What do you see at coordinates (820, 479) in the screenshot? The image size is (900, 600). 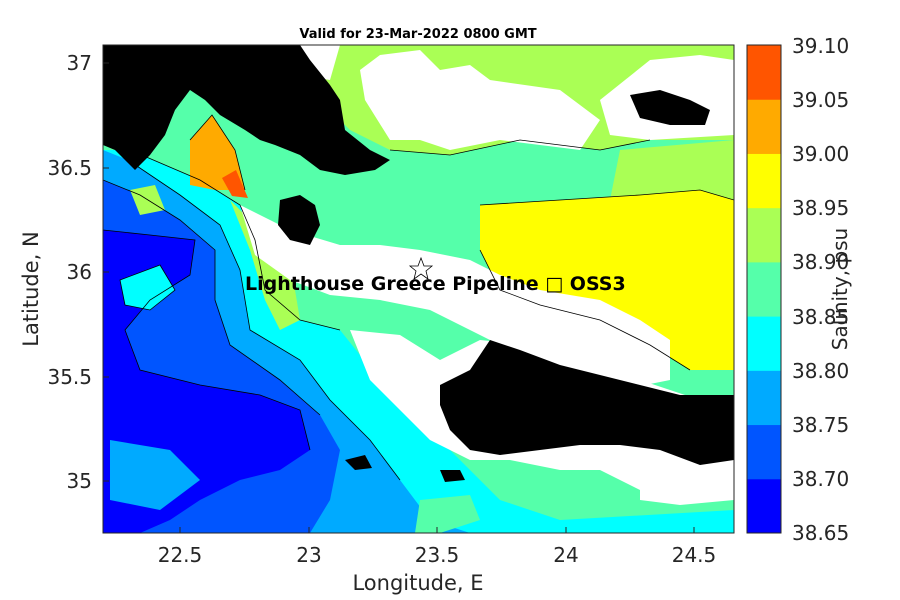 I see `colorbar-tick-label: 38.70` at bounding box center [820, 479].